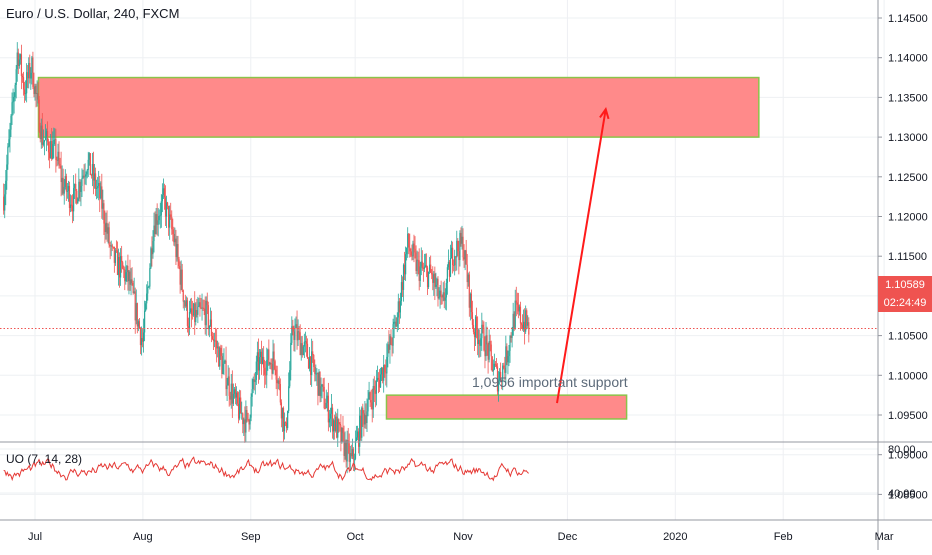 The image size is (932, 555). What do you see at coordinates (902, 450) in the screenshot?
I see `osc-tick-label: 80.00` at bounding box center [902, 450].